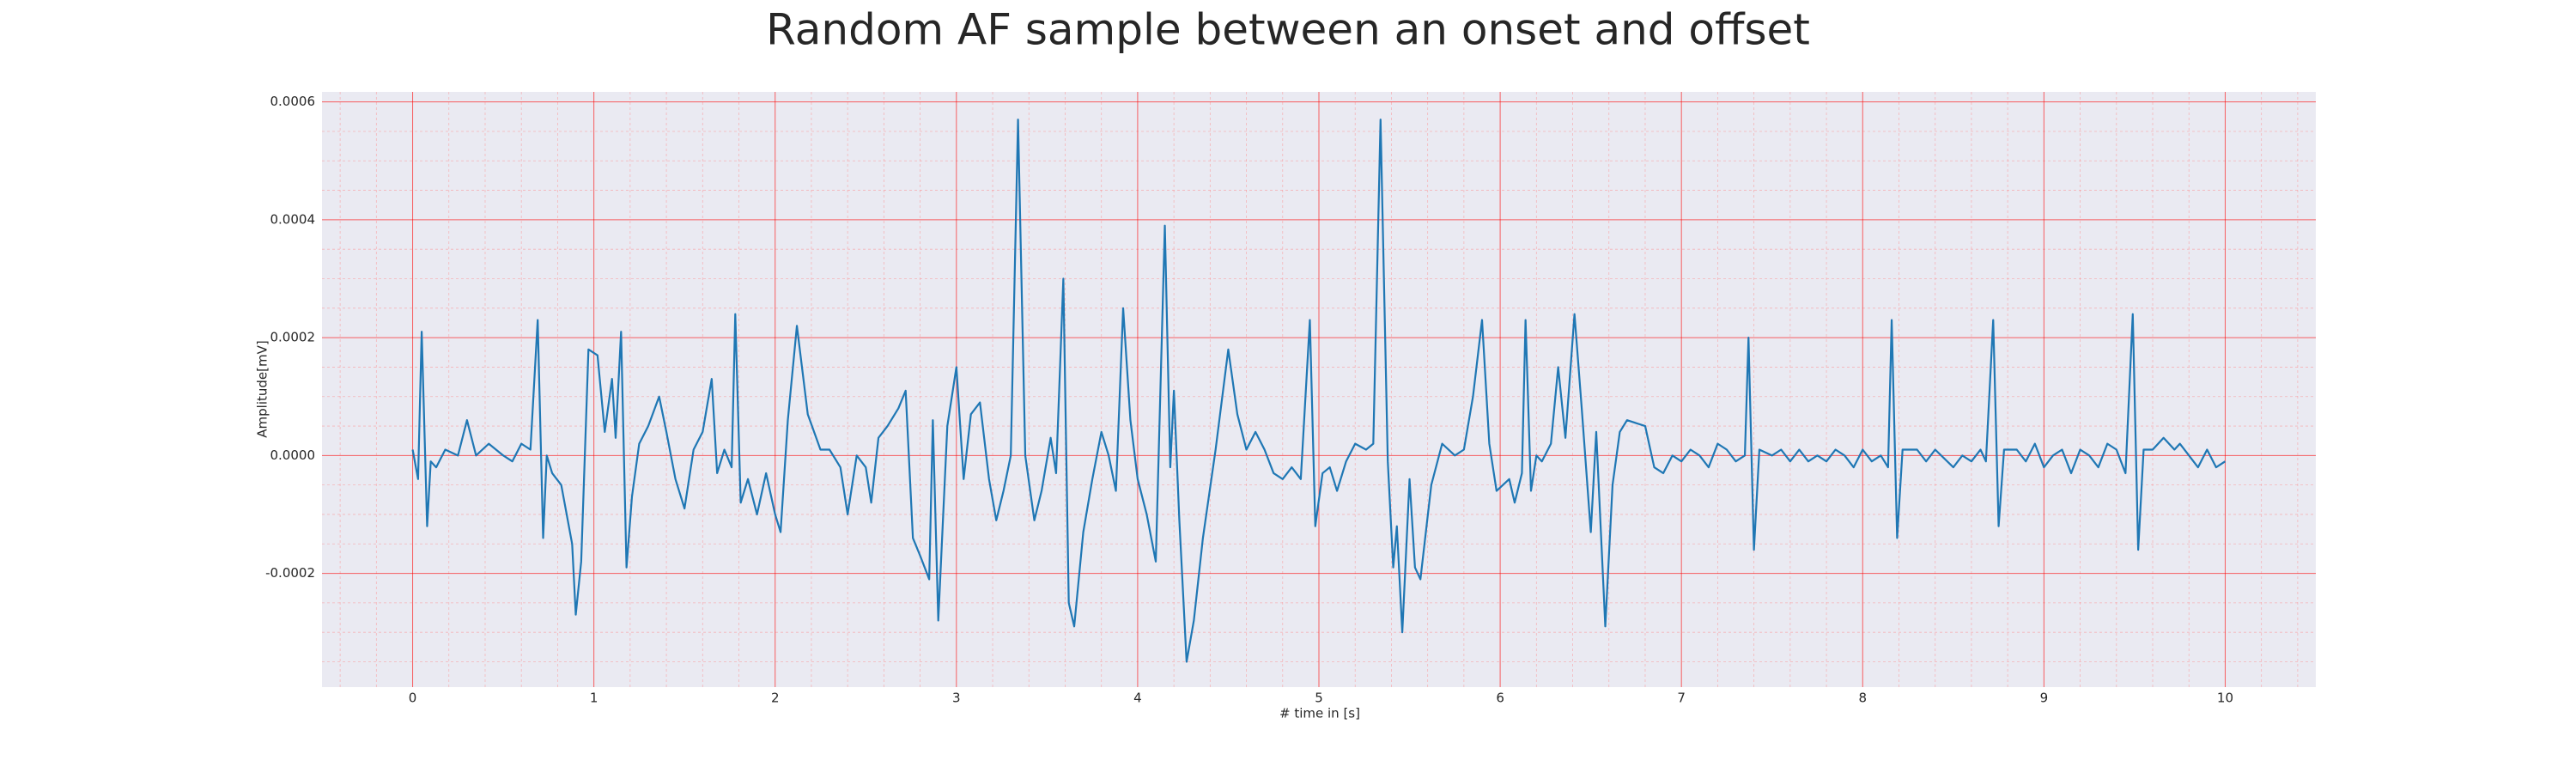 This screenshot has width=2576, height=773. Describe the element at coordinates (413, 698) in the screenshot. I see `x-tick-label: 0` at that location.